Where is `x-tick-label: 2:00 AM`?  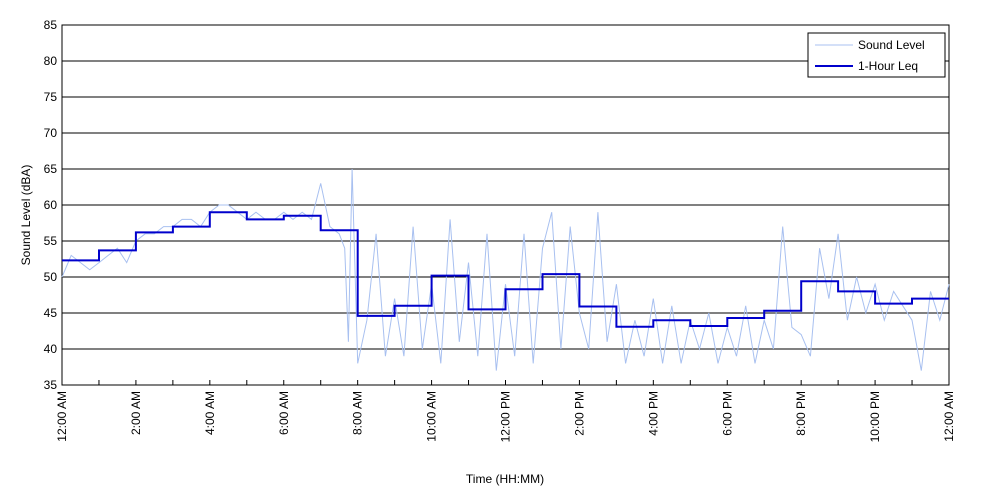
x-tick-label: 2:00 AM is located at coordinates (136, 413).